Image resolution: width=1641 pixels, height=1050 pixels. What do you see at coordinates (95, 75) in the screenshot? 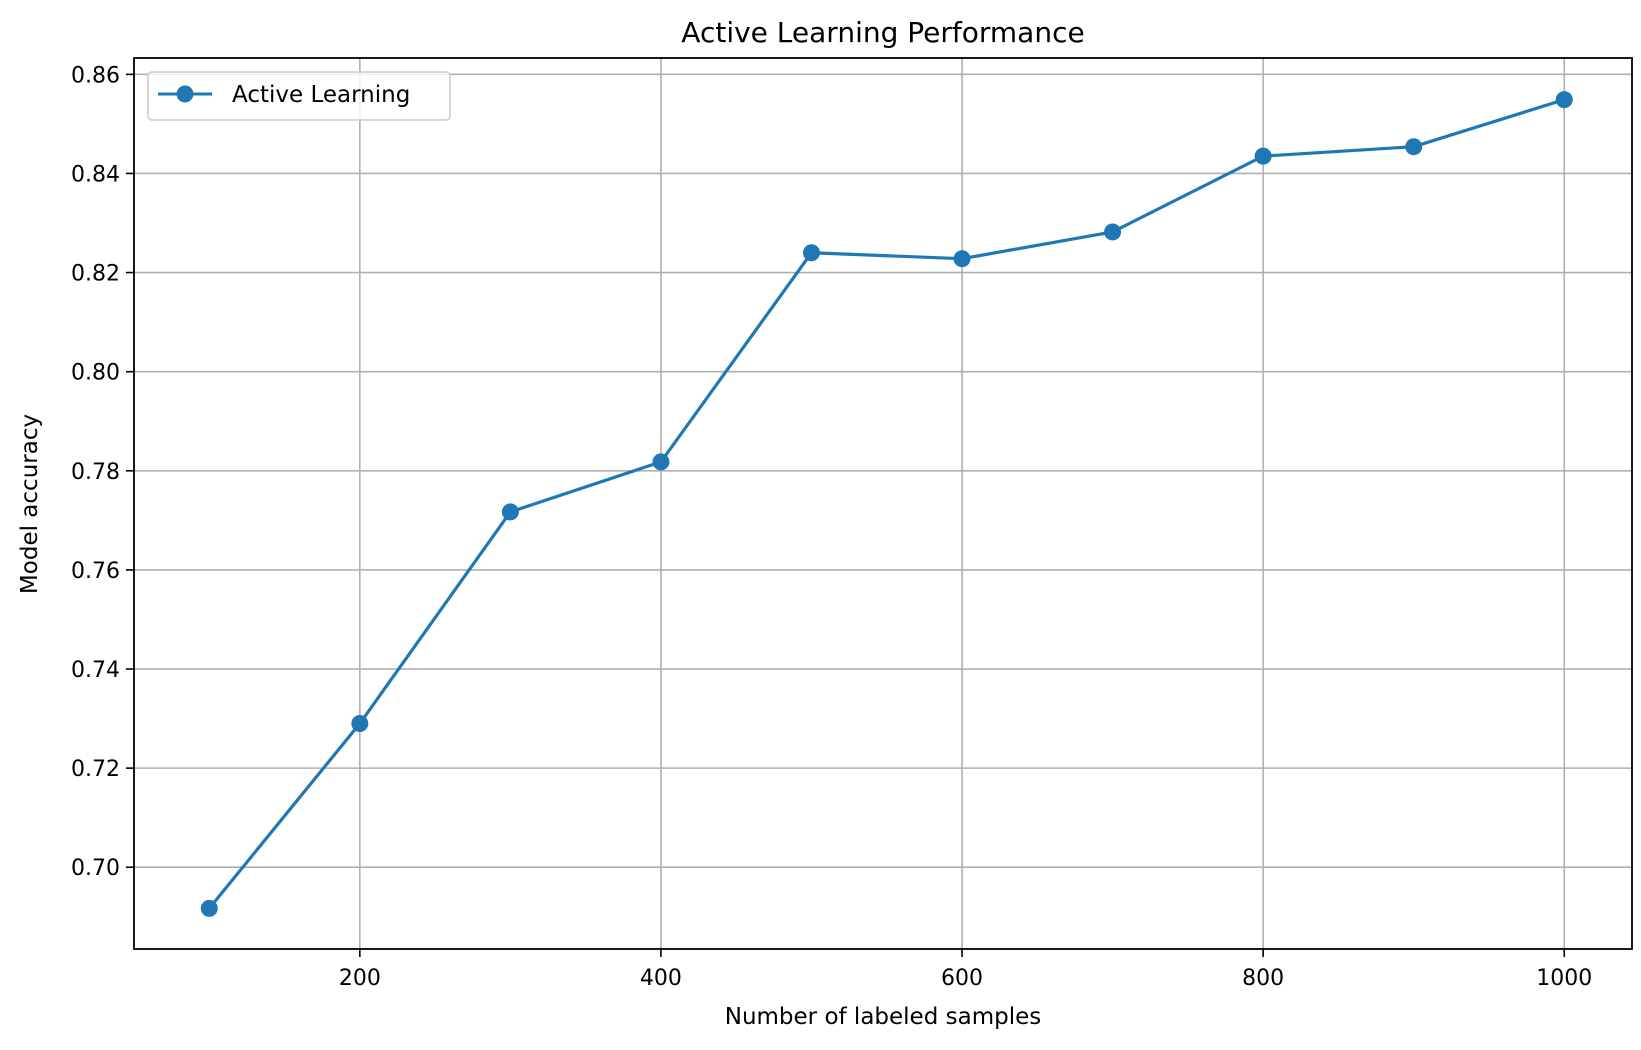
I see `y-tick-label: 0.86` at bounding box center [95, 75].